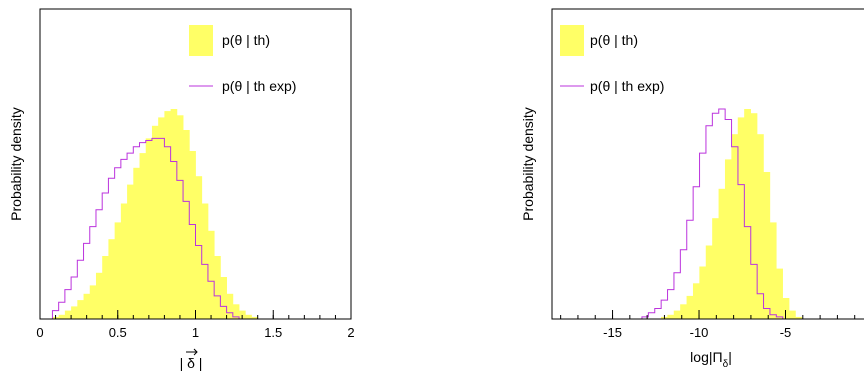 The height and width of the screenshot is (376, 864). What do you see at coordinates (259, 86) in the screenshot?
I see `left-legend-label-th-exp: p(θ | th exp)` at bounding box center [259, 86].